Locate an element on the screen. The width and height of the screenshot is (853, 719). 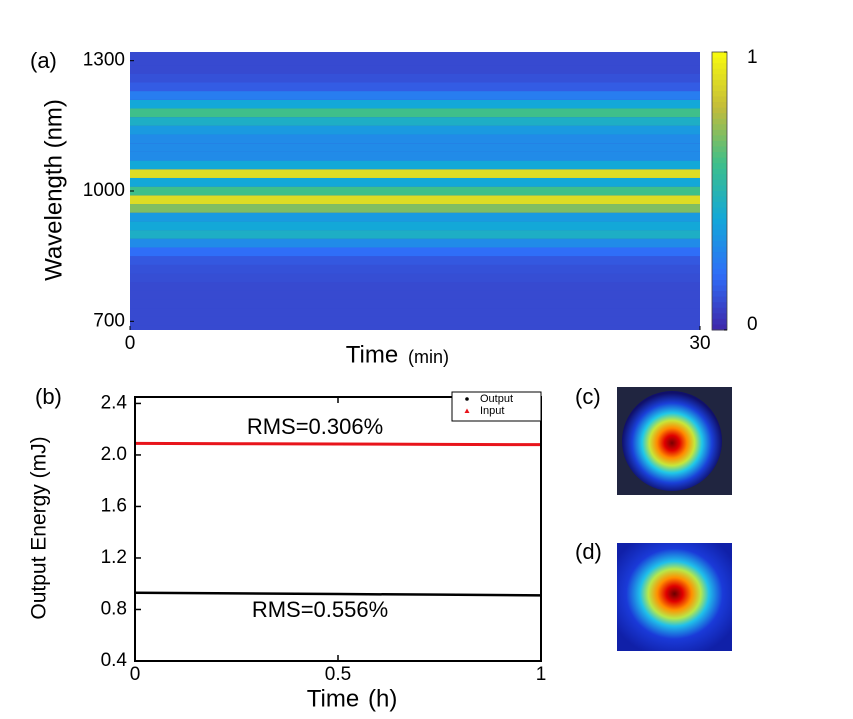
y-tick-label: 2.0 is located at coordinates (114, 454).